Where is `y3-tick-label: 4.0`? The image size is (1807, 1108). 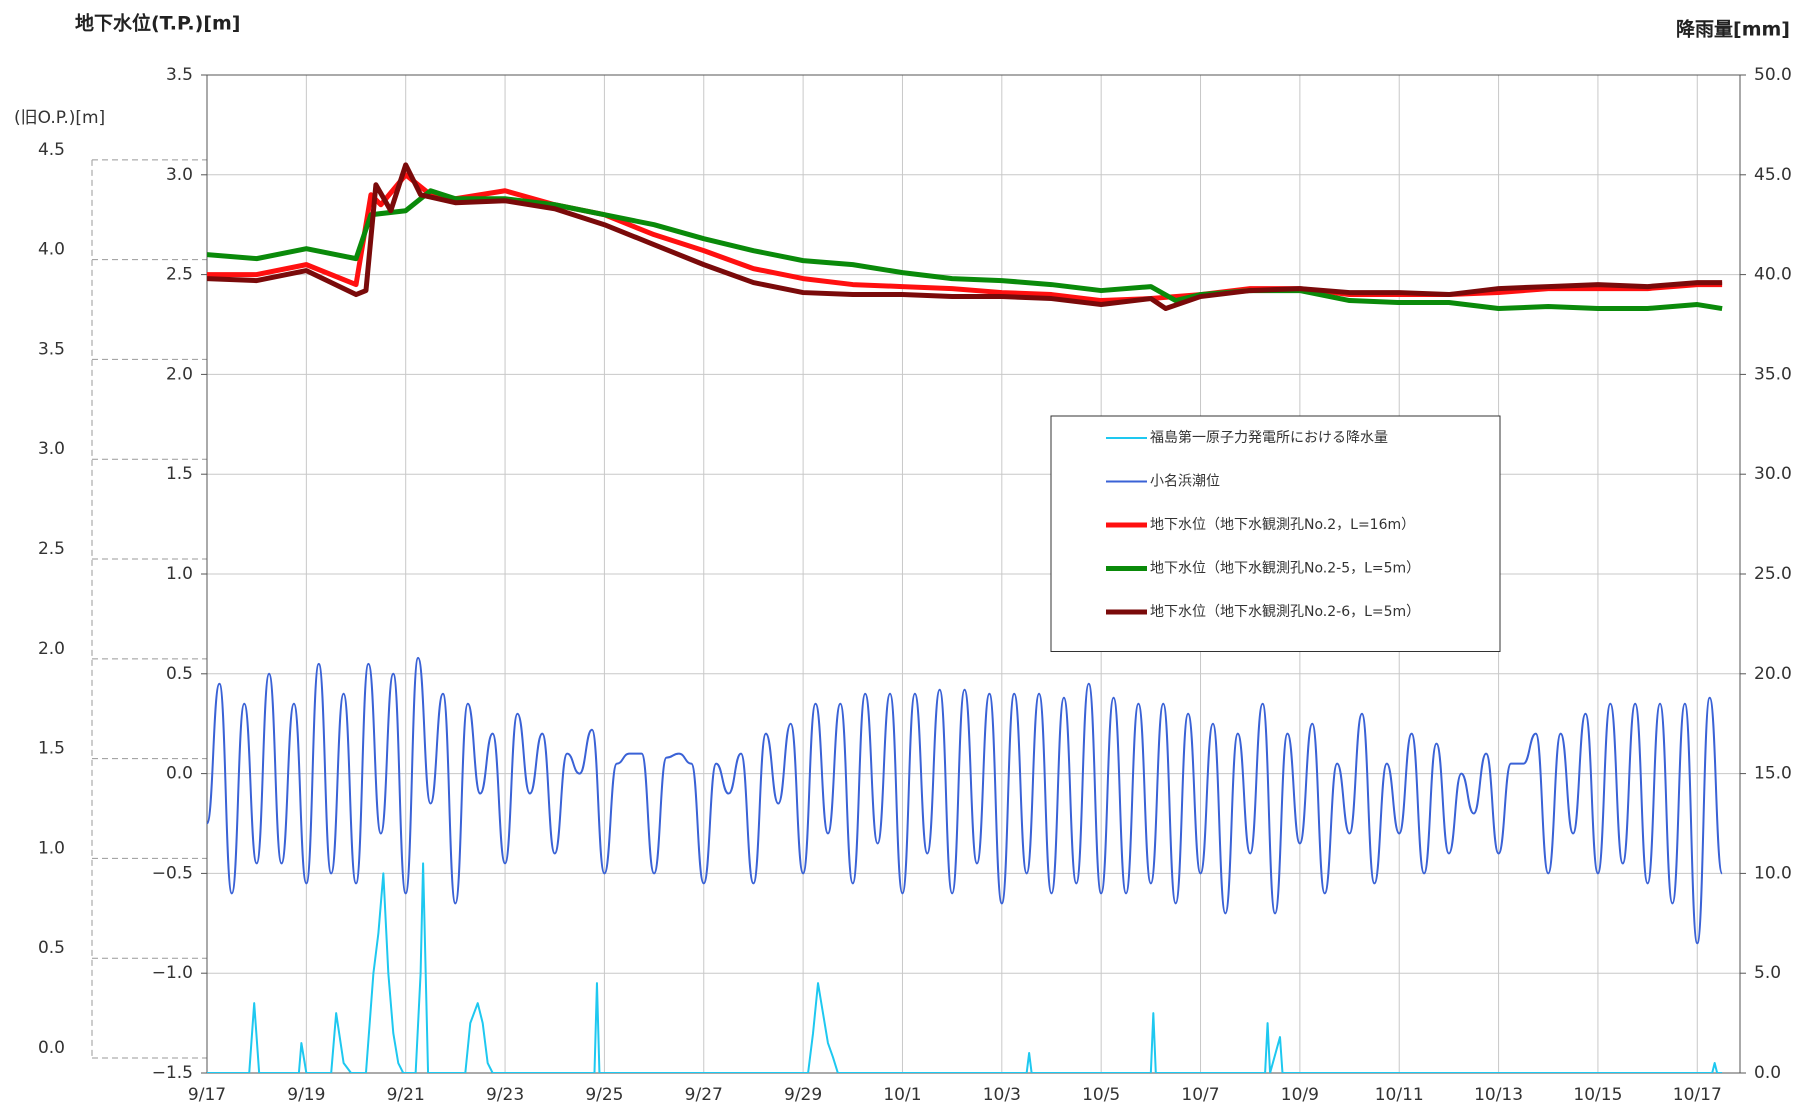
y3-tick-label: 4.0 is located at coordinates (51, 250).